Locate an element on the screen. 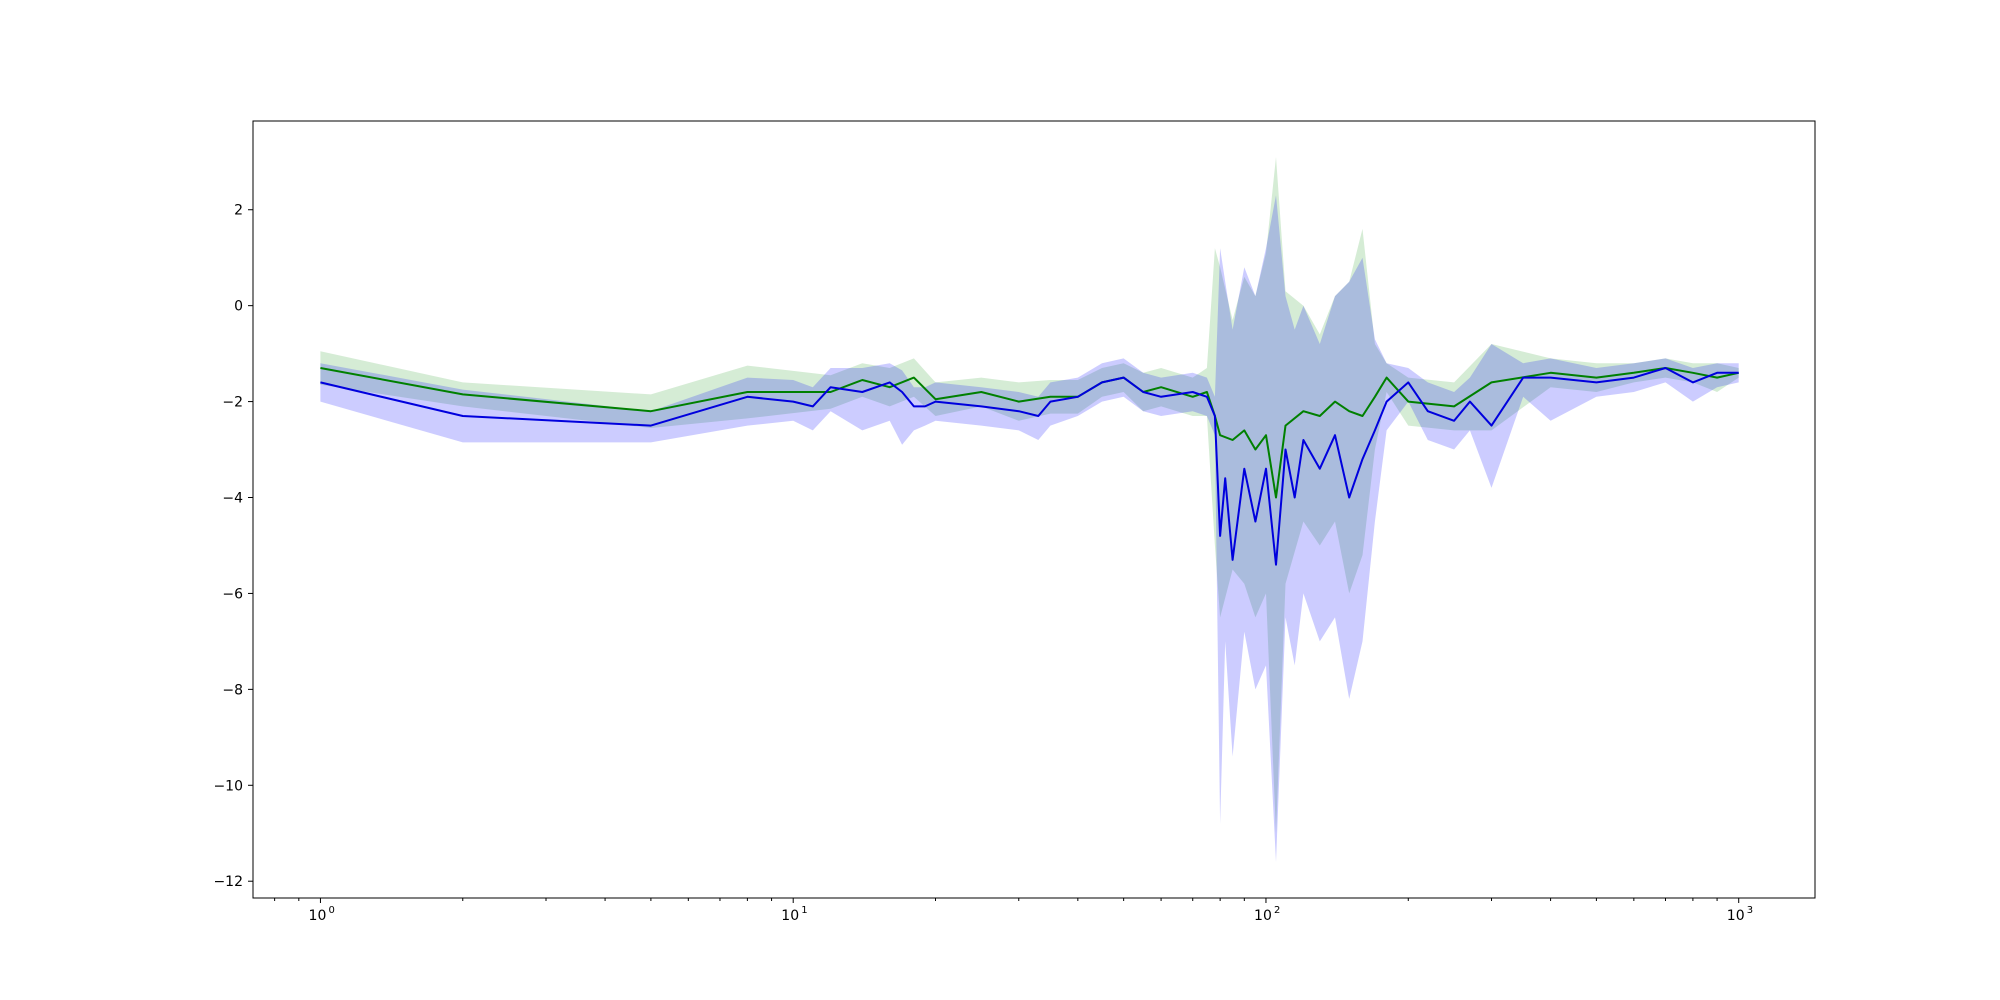 Image resolution: width=2000 pixels, height=1000 pixels. series-1-line is located at coordinates (1029, 433).